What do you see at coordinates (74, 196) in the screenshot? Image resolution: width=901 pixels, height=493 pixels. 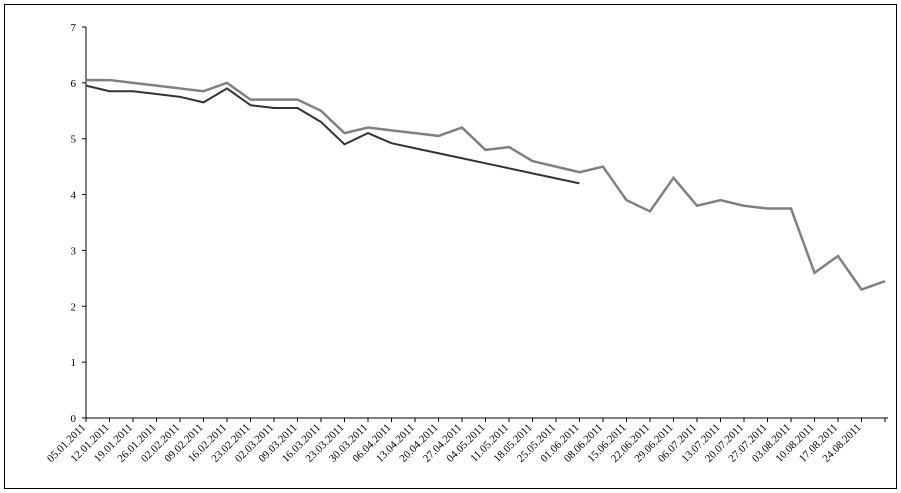 I see `y-tick-label: 4` at bounding box center [74, 196].